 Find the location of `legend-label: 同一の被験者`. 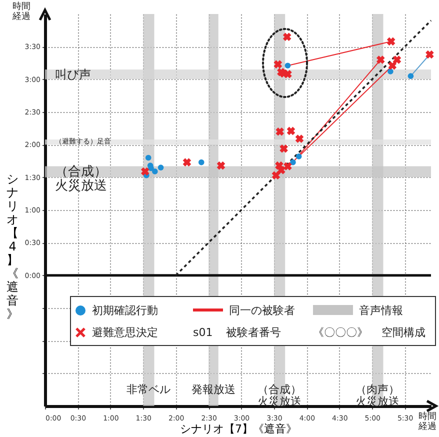

legend-label: 同一の被験者 is located at coordinates (262, 310).